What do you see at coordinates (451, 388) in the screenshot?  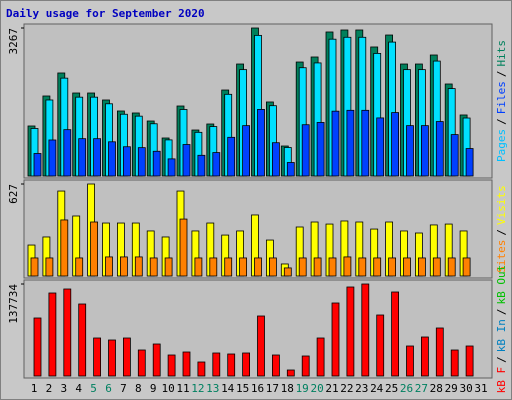 I see `x-tick-label: 29` at bounding box center [451, 388].